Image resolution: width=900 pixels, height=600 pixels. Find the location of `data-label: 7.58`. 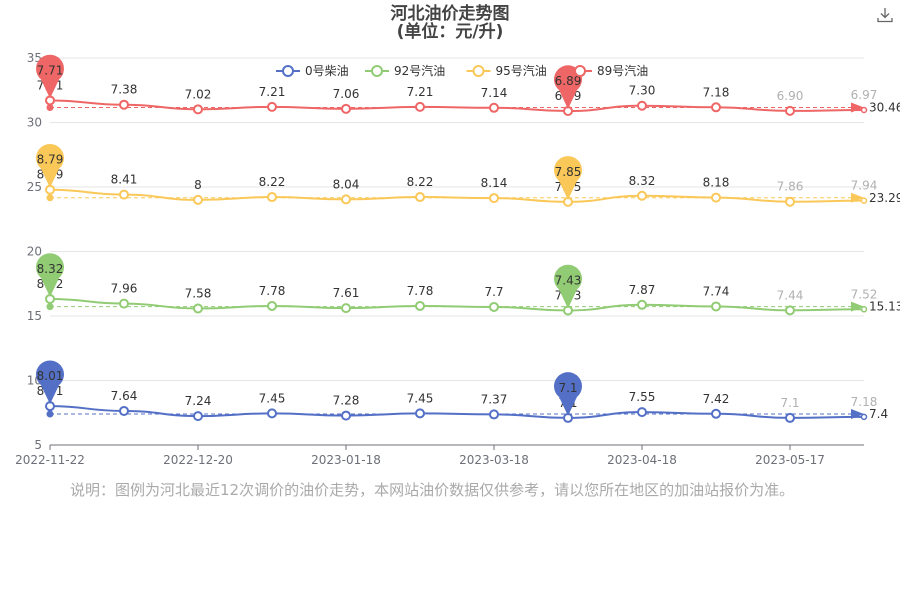

data-label: 7.58 is located at coordinates (198, 294).